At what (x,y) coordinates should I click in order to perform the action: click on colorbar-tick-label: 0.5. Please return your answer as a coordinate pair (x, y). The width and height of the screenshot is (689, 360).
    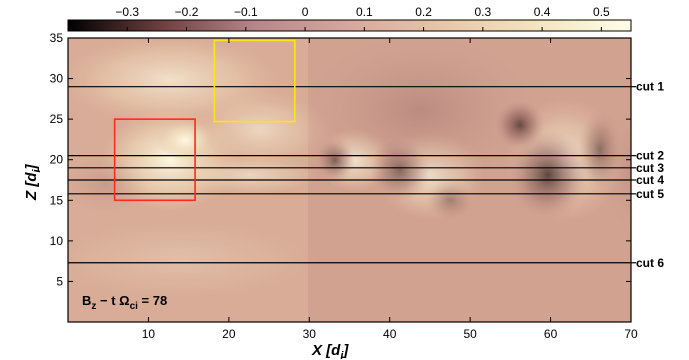
    Looking at the image, I should click on (601, 12).